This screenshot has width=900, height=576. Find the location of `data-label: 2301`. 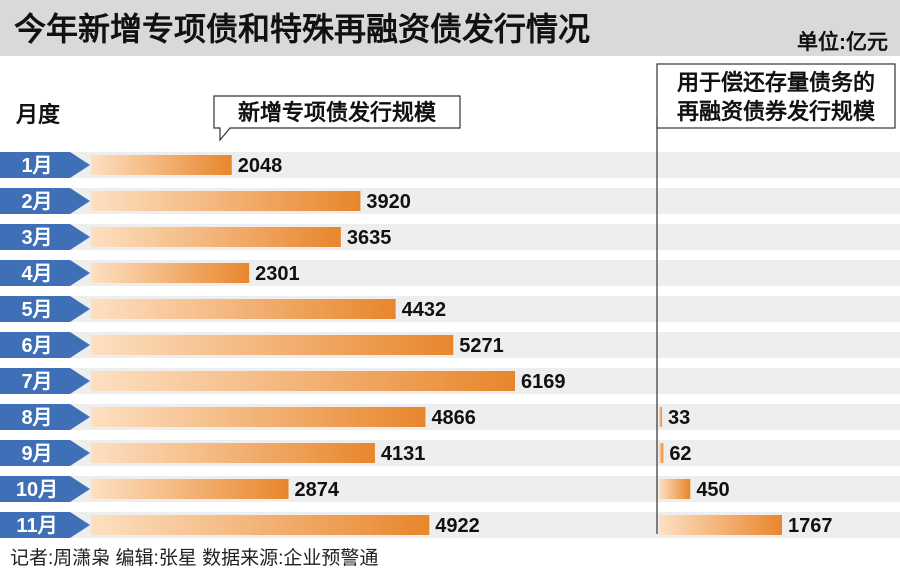

data-label: 2301 is located at coordinates (277, 274).